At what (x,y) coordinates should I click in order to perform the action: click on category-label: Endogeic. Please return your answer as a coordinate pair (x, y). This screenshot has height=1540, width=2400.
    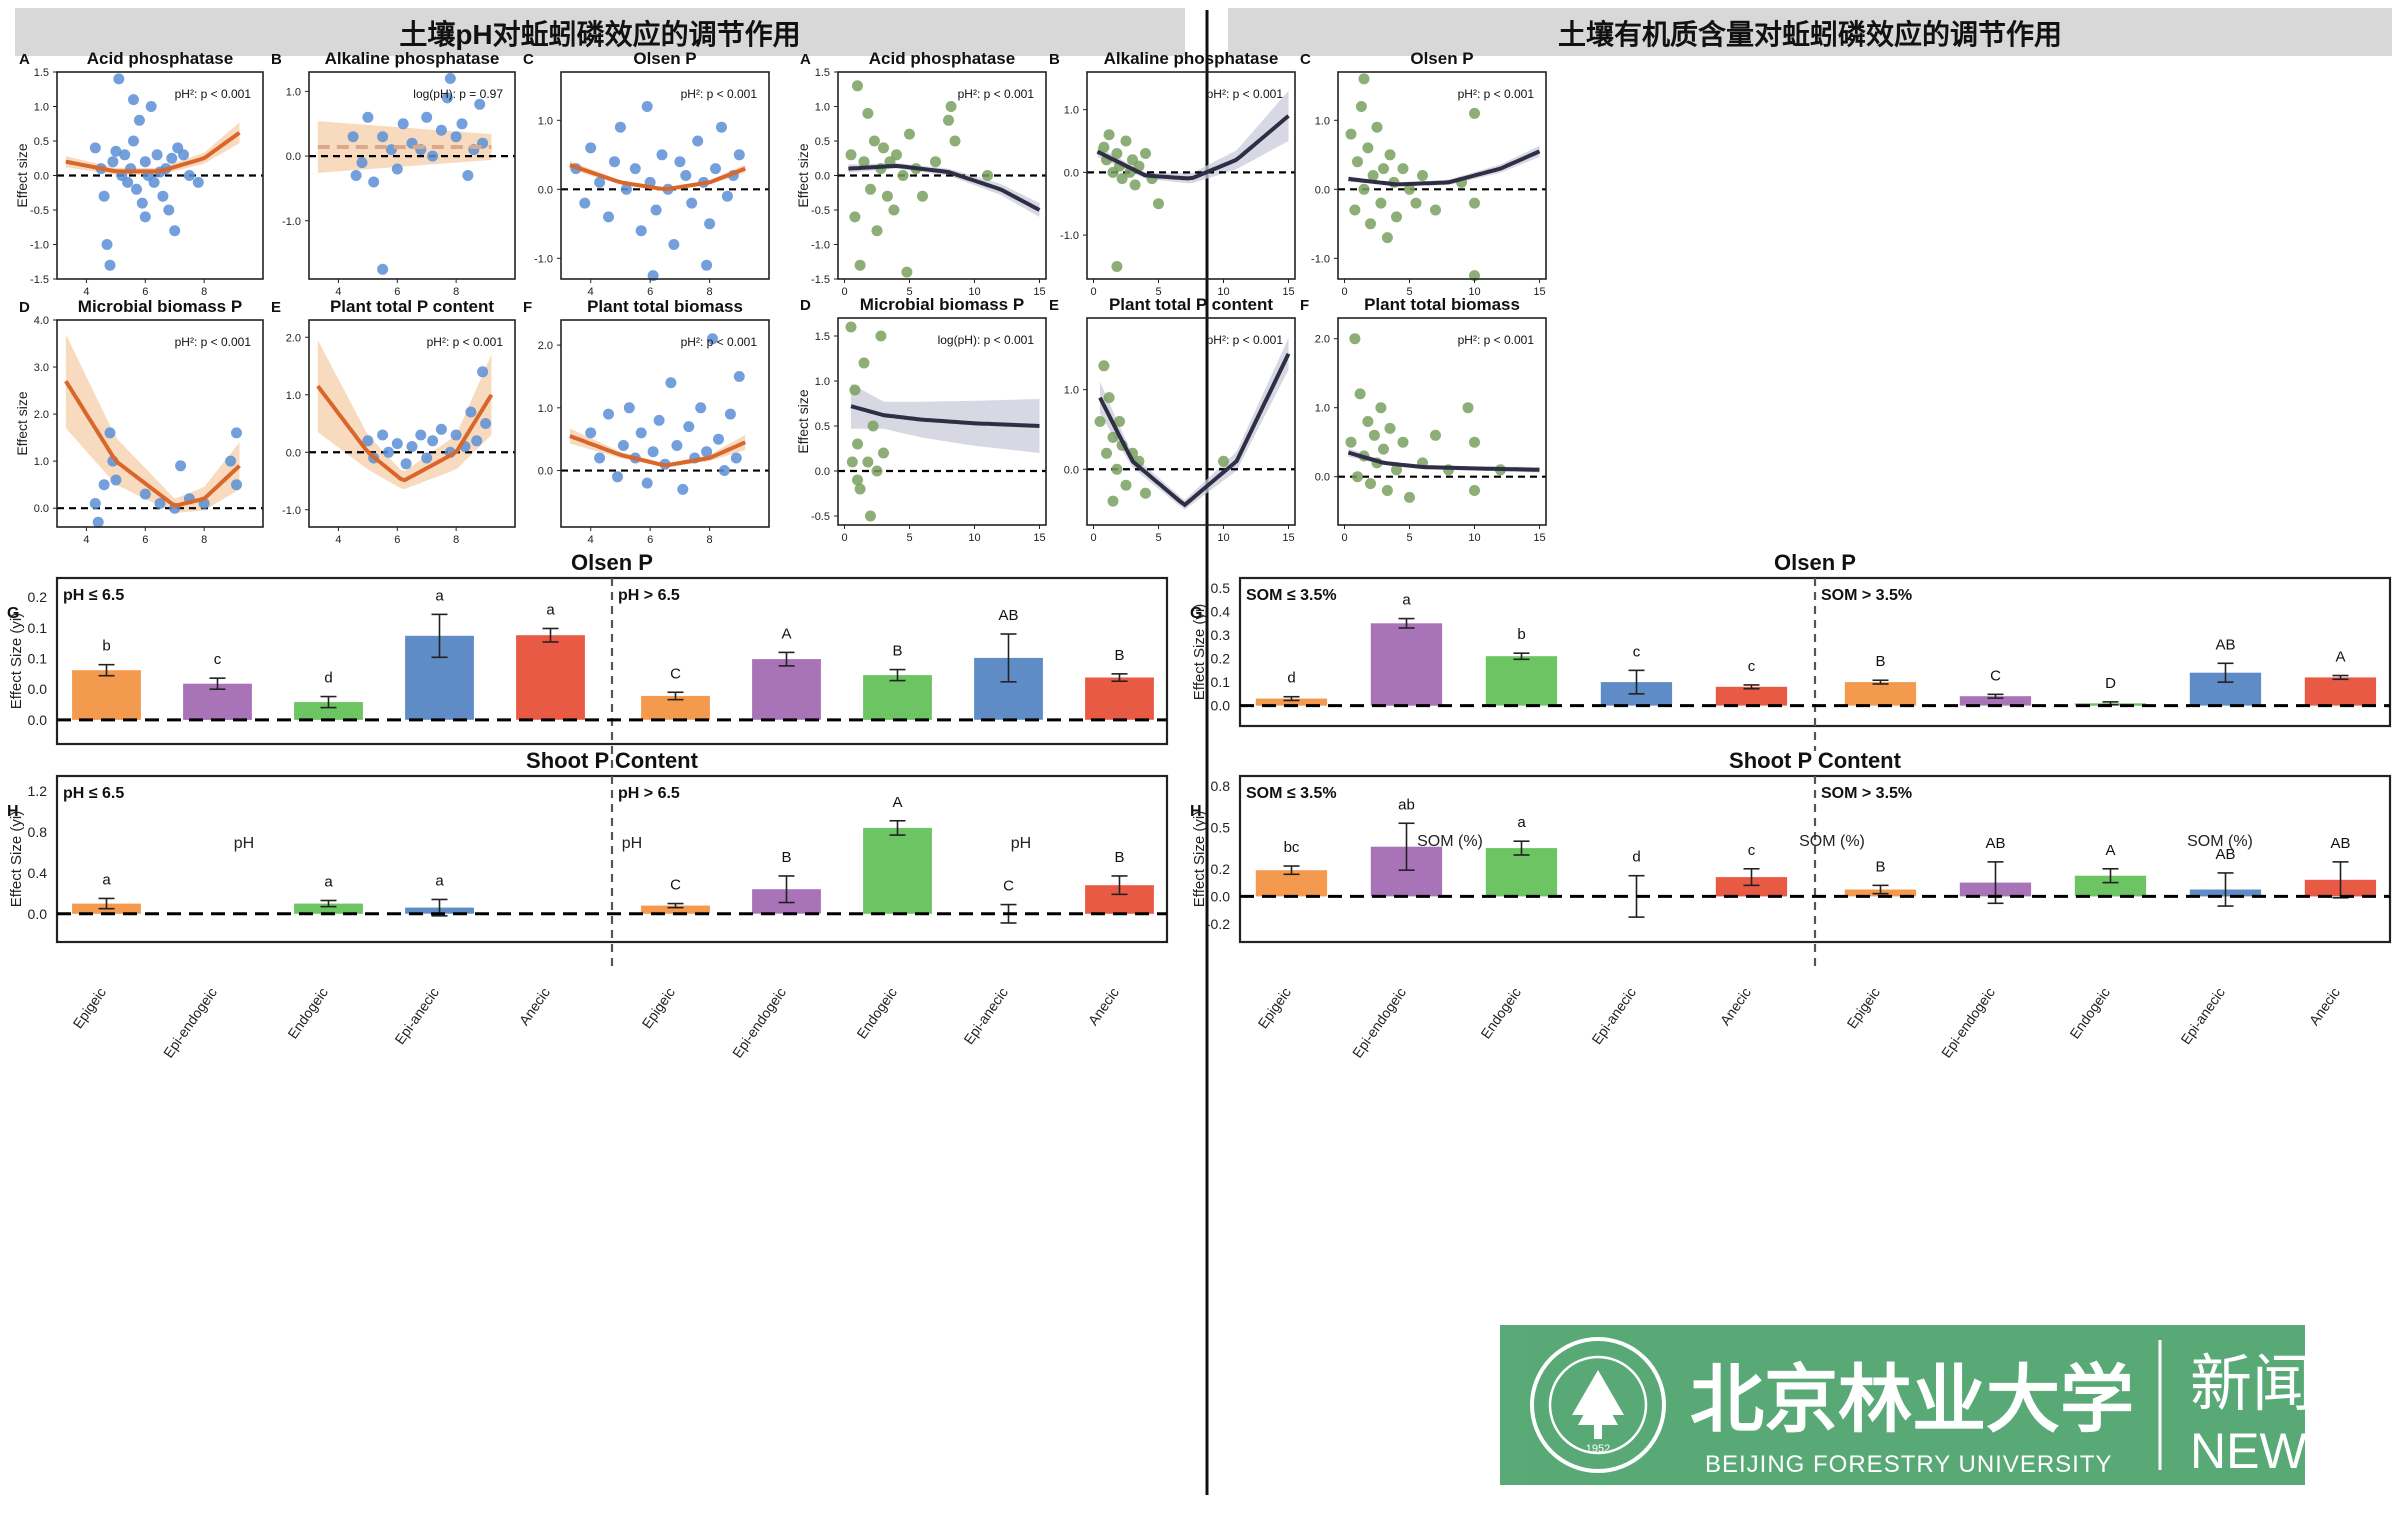
    Looking at the image, I should click on (2089, 1013).